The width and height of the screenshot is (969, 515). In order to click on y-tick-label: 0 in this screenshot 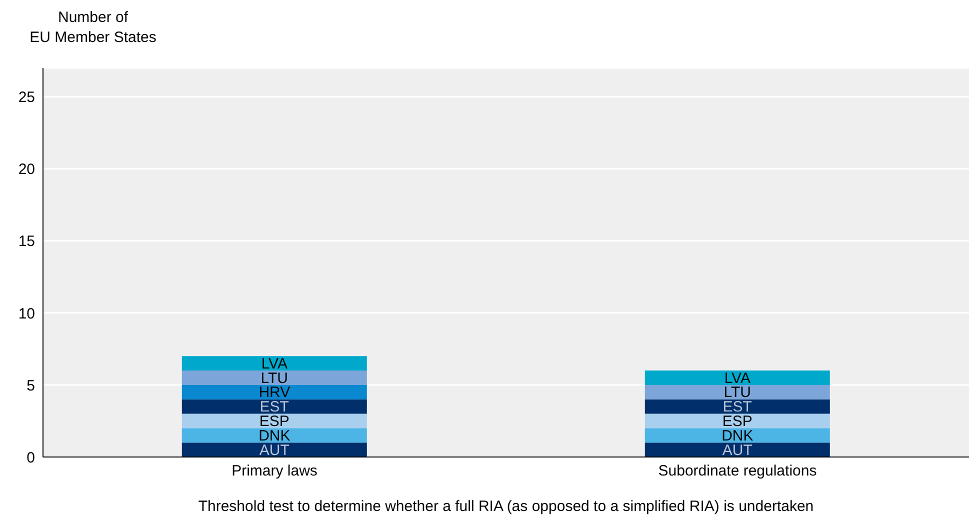, I will do `click(30, 457)`.